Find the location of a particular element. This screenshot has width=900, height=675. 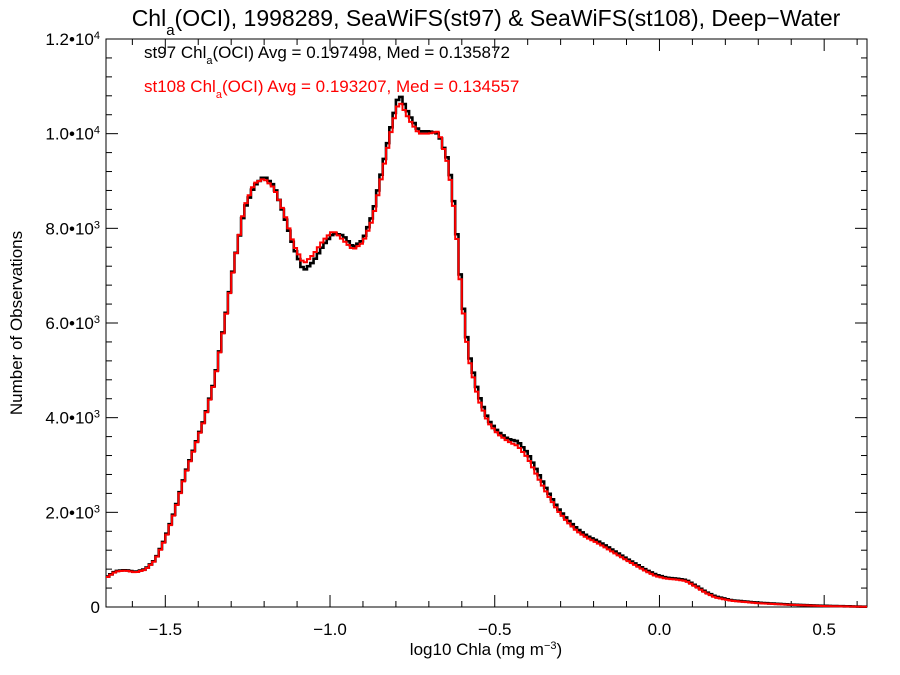

y-tick-label: 6.0•103 is located at coordinates (72, 323).